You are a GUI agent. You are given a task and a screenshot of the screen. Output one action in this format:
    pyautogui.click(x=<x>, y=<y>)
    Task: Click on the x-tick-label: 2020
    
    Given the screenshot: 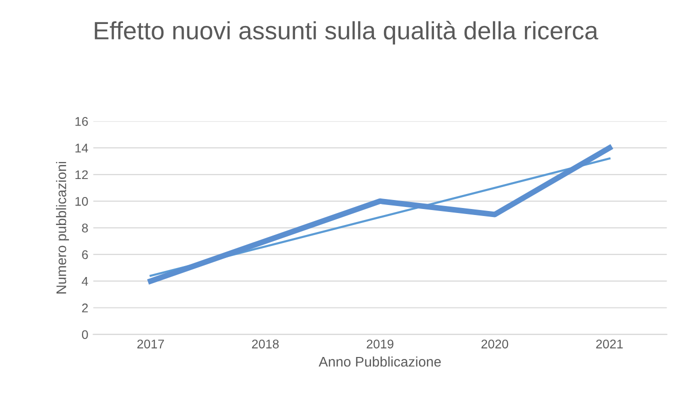 What is the action you would take?
    pyautogui.click(x=494, y=344)
    